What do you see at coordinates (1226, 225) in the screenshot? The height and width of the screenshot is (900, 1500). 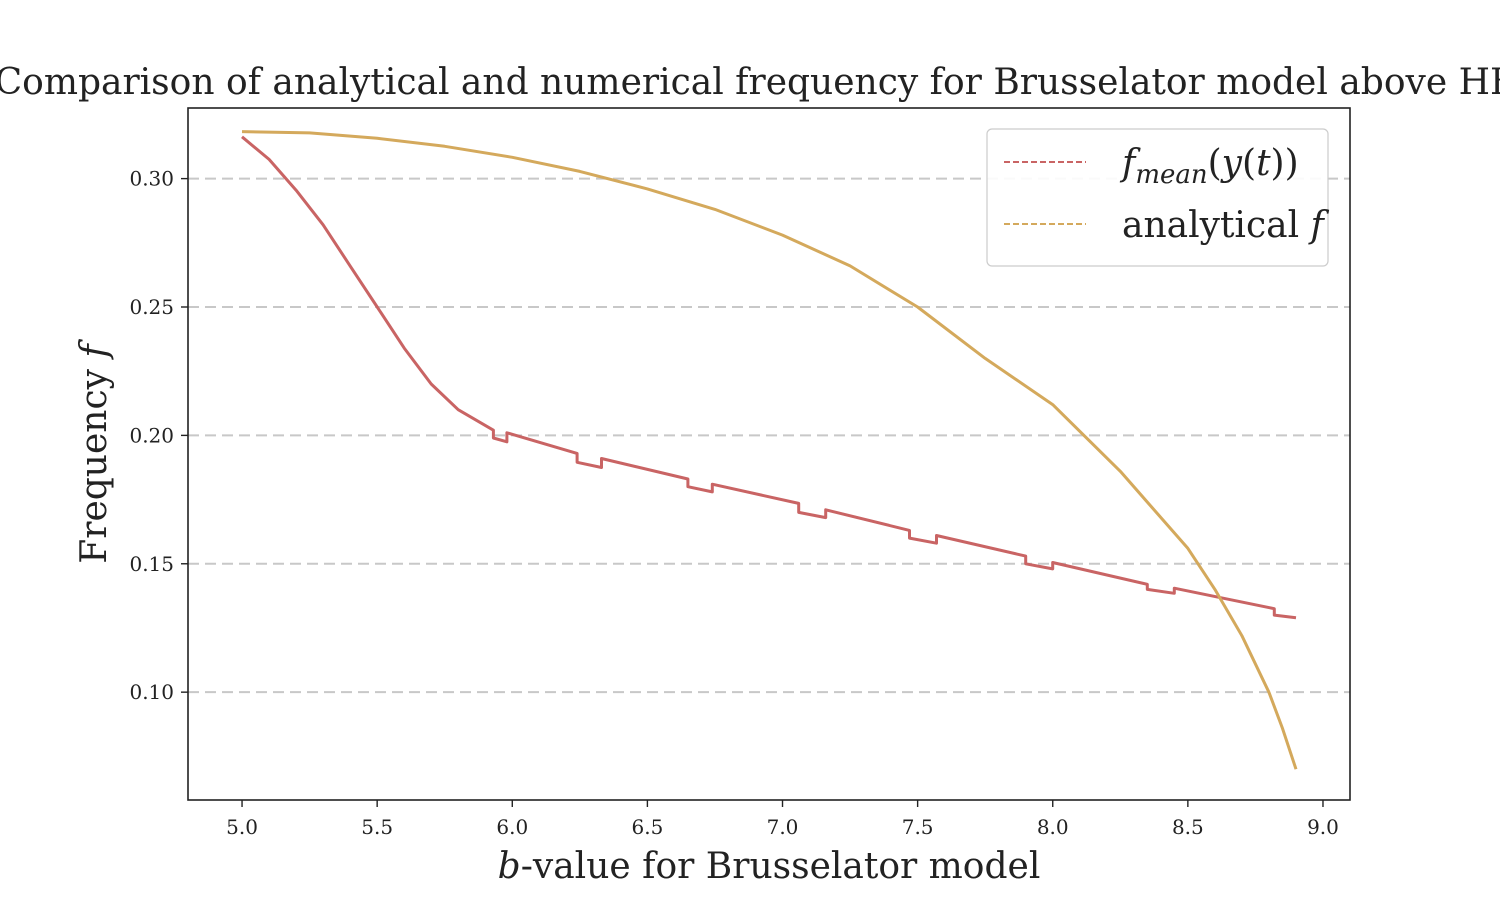 I see `legend-label: analytical f` at bounding box center [1226, 225].